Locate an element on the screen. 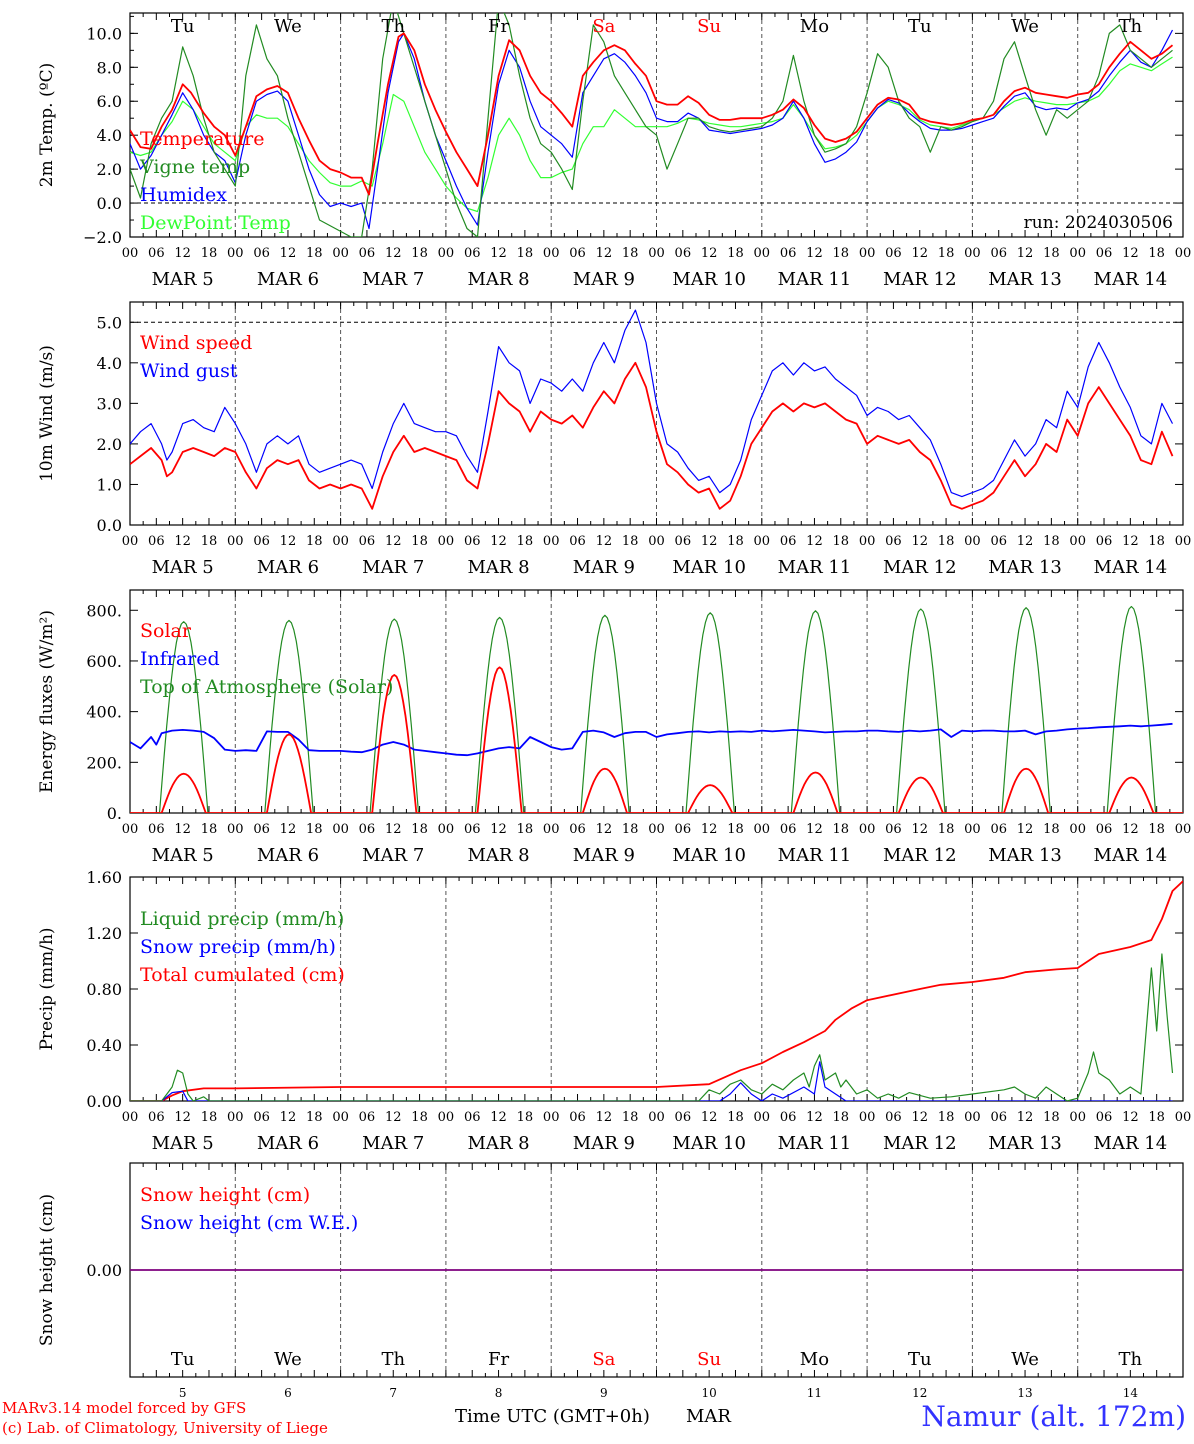 The image size is (1194, 1444). legend-entry: Wind speed is located at coordinates (196, 343).